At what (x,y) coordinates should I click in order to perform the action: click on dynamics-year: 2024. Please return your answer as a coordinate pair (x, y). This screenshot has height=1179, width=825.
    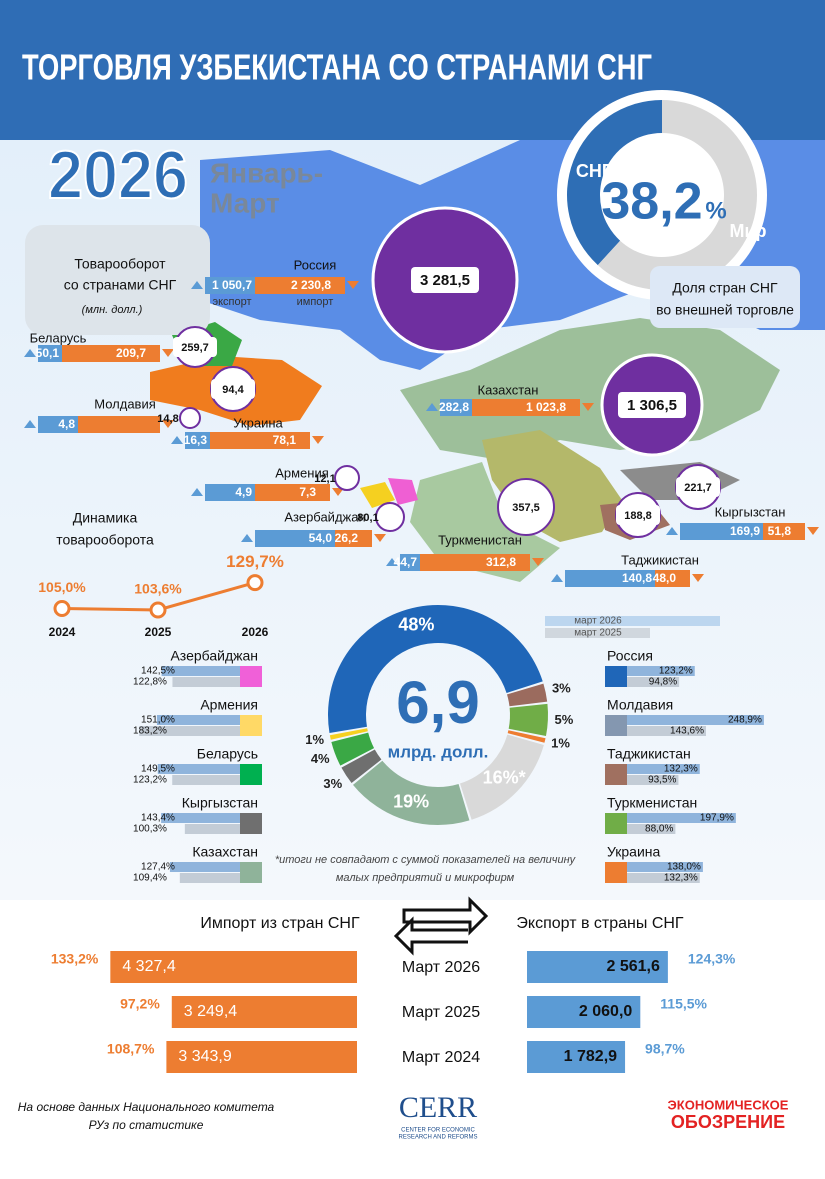
    Looking at the image, I should click on (62, 632).